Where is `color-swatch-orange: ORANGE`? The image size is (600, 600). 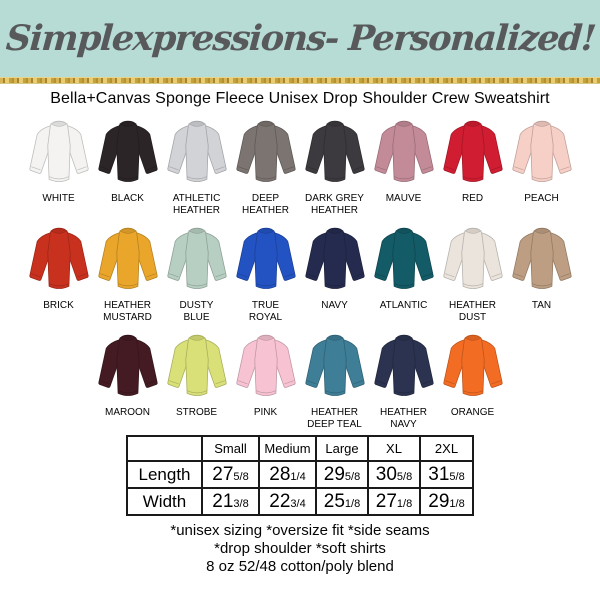
color-swatch-orange: ORANGE is located at coordinates (472, 377).